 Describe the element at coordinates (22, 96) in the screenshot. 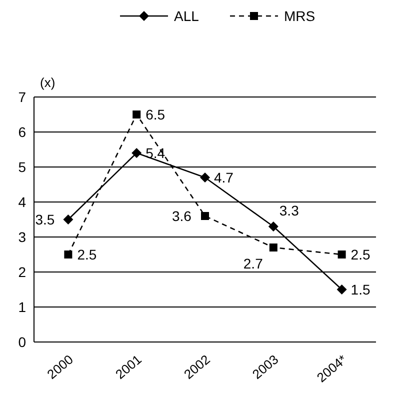

I see `y-tick-label: 7` at that location.